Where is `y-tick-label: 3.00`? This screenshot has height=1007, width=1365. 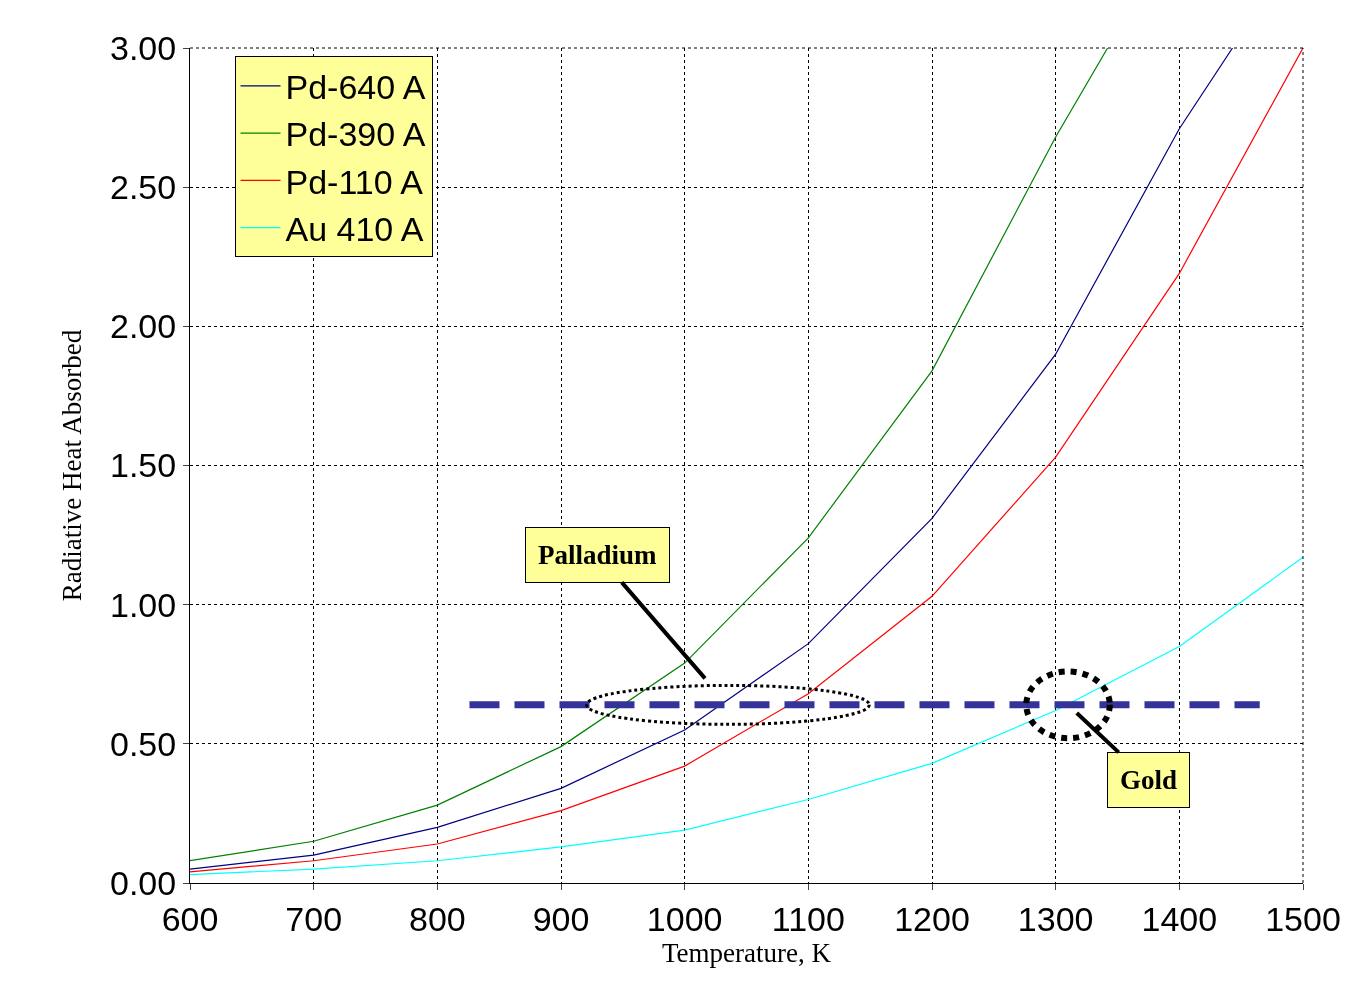 y-tick-label: 3.00 is located at coordinates (143, 47).